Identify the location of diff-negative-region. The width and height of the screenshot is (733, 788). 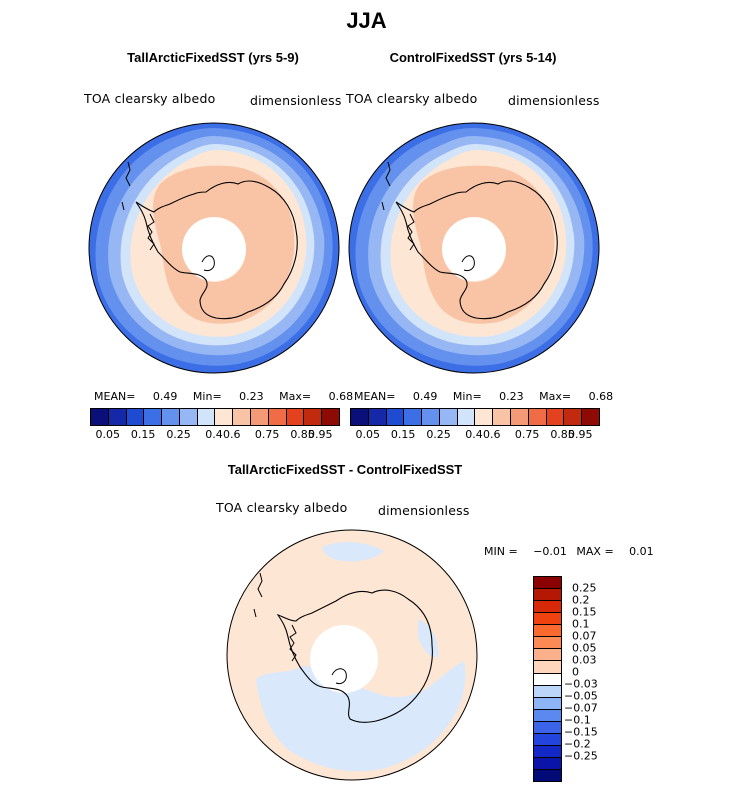
(361, 716).